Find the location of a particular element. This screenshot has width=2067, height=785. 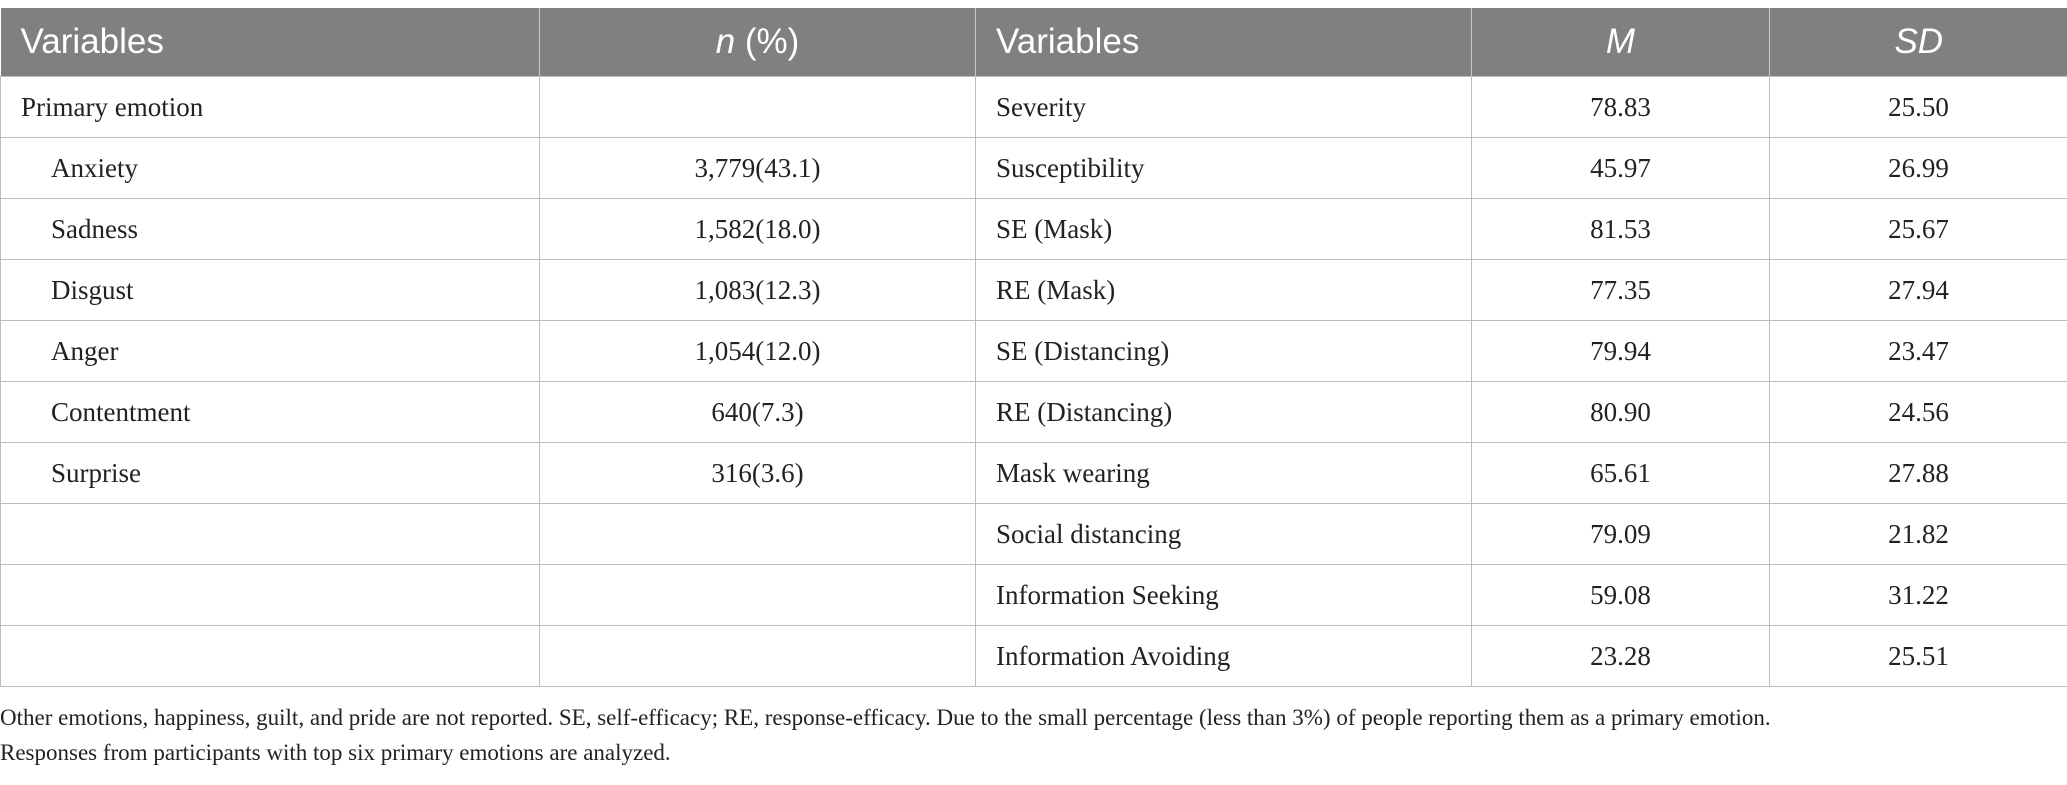

right-variable-cell: Information Seeking is located at coordinates (1223, 595).